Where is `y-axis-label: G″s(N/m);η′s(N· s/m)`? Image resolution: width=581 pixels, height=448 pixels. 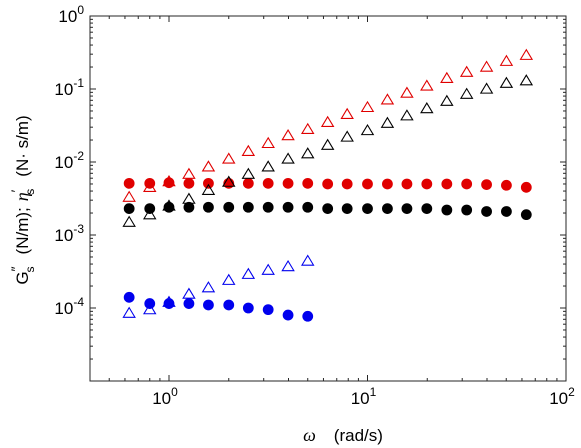 y-axis-label: G″s(N/m);η′s(N· s/m) is located at coordinates (22, 199).